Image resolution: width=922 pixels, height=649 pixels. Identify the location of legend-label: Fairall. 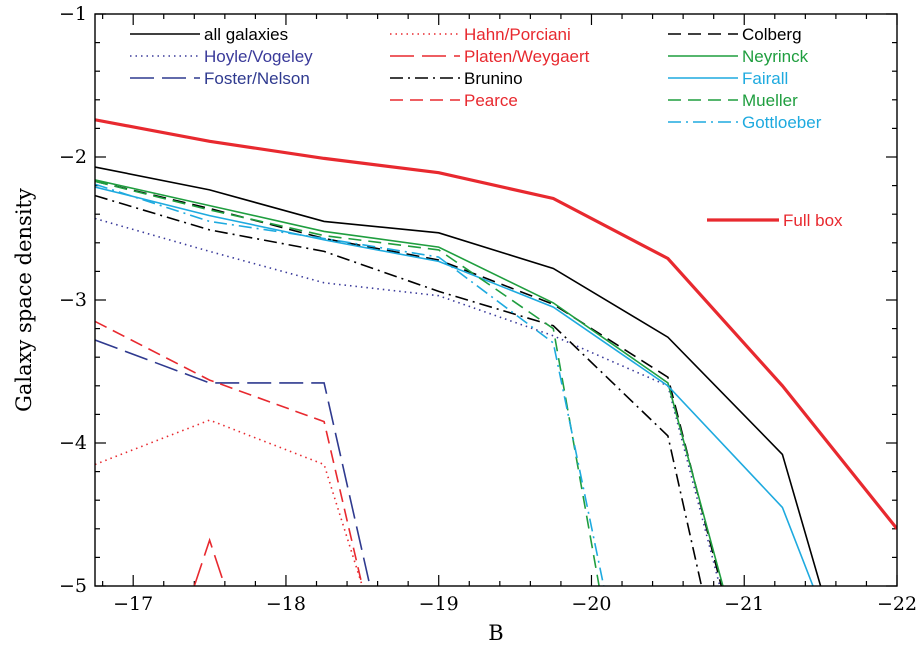
(765, 78).